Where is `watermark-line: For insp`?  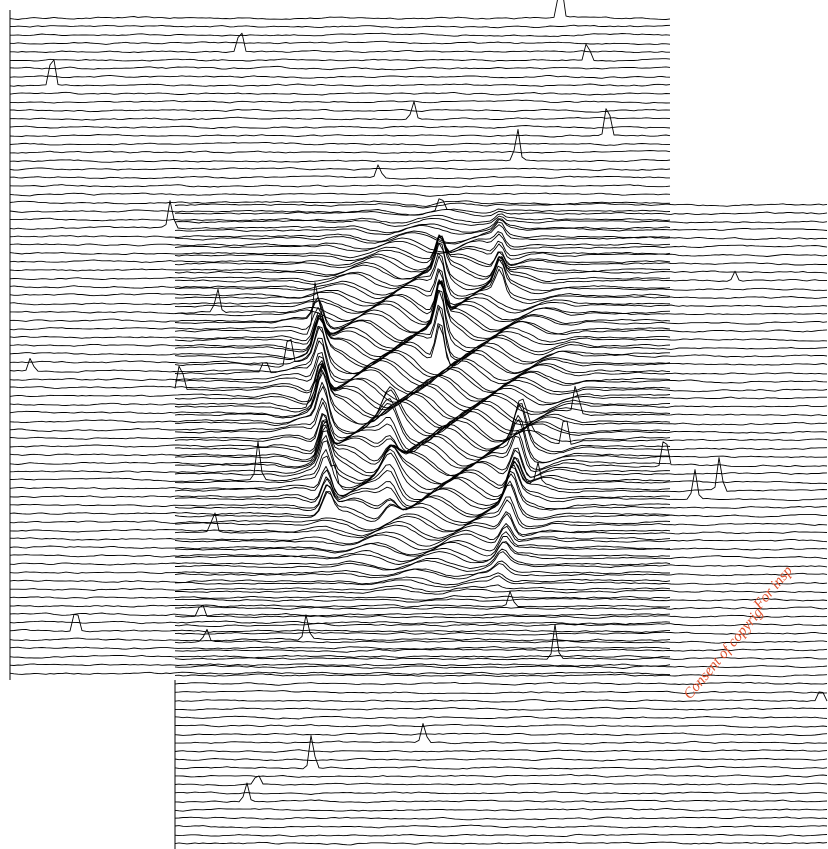 watermark-line: For insp is located at coordinates (773, 588).